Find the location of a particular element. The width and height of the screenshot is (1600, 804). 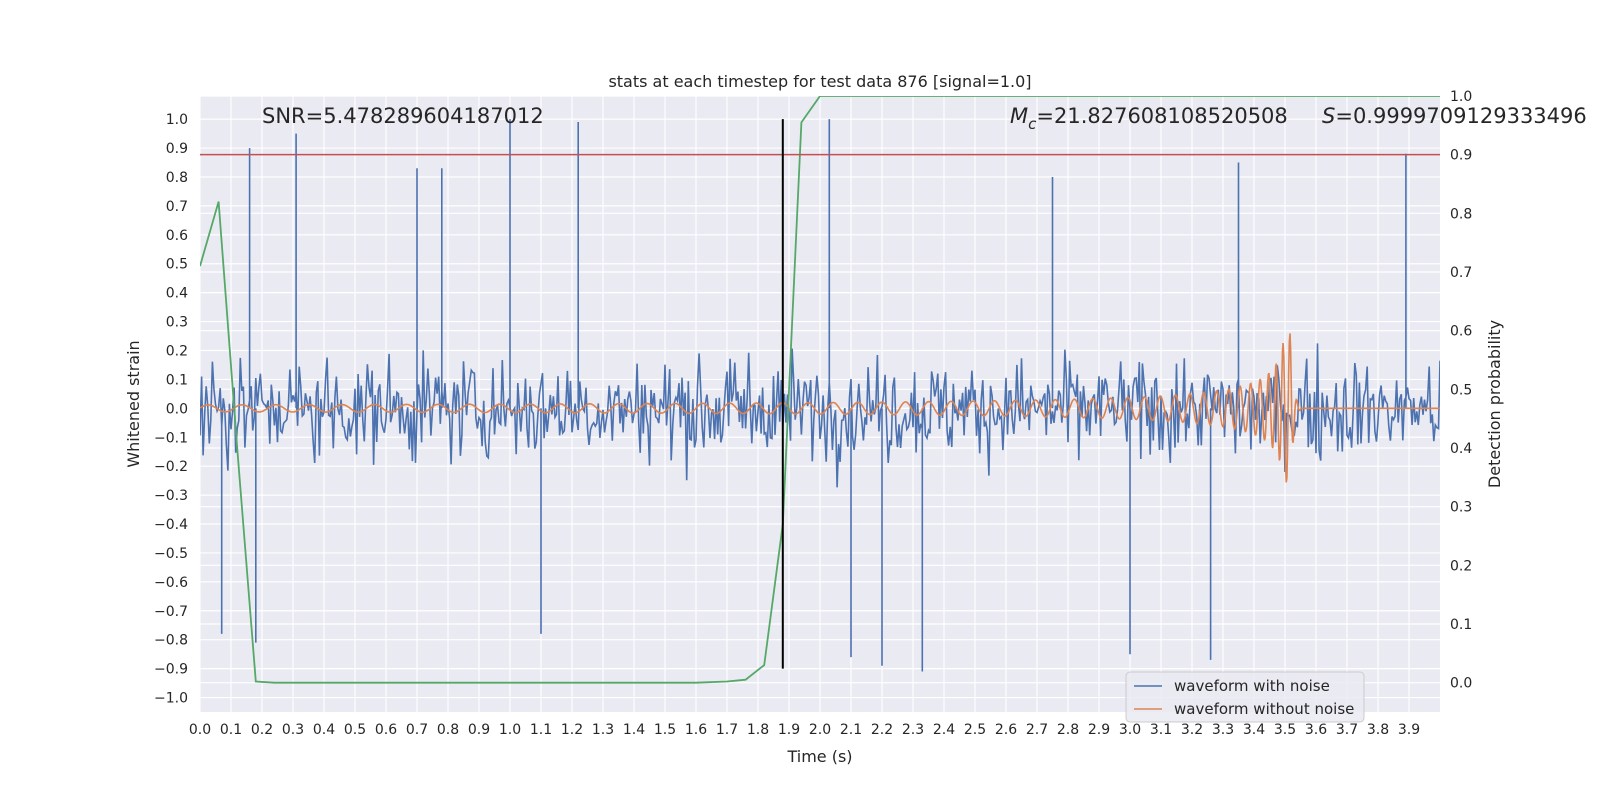

y2-tick-label: 0.4 is located at coordinates (1461, 449).